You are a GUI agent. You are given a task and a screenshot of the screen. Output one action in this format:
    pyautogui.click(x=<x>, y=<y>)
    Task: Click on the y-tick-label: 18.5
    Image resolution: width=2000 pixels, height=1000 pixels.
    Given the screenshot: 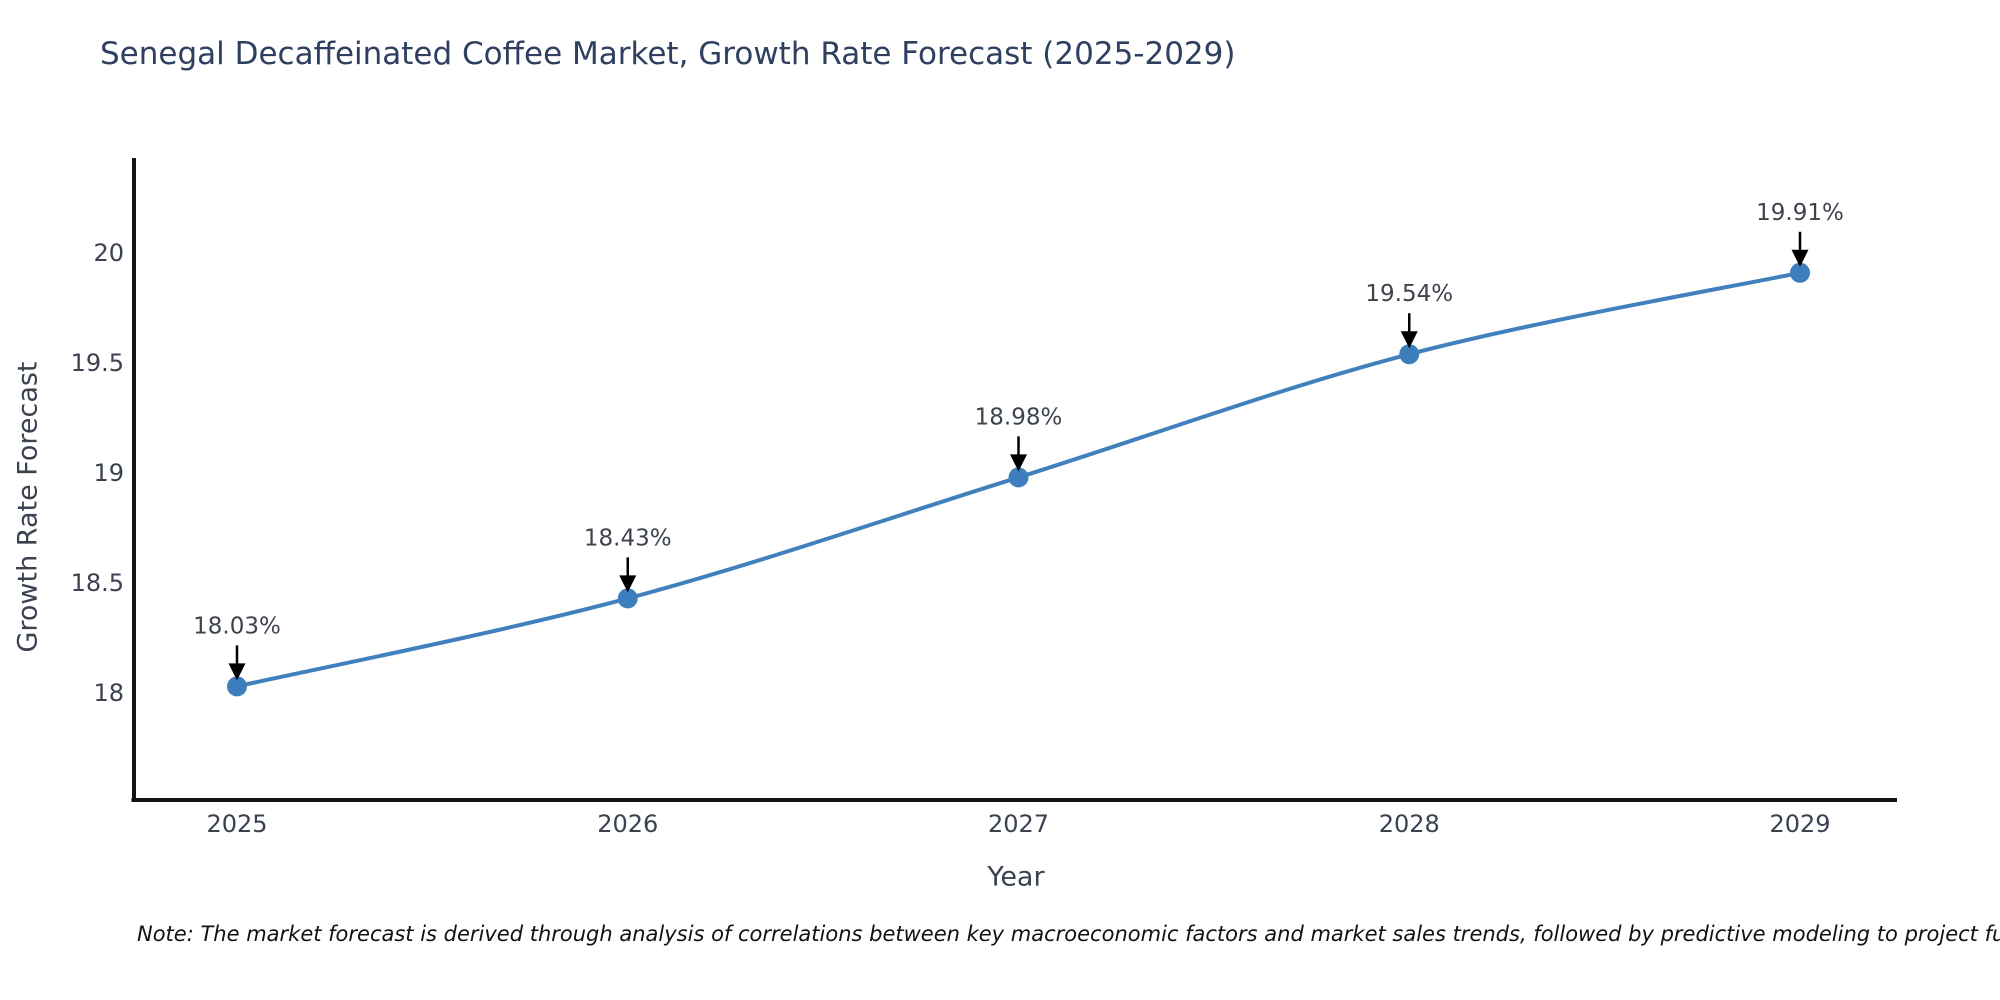 What is the action you would take?
    pyautogui.click(x=97, y=583)
    